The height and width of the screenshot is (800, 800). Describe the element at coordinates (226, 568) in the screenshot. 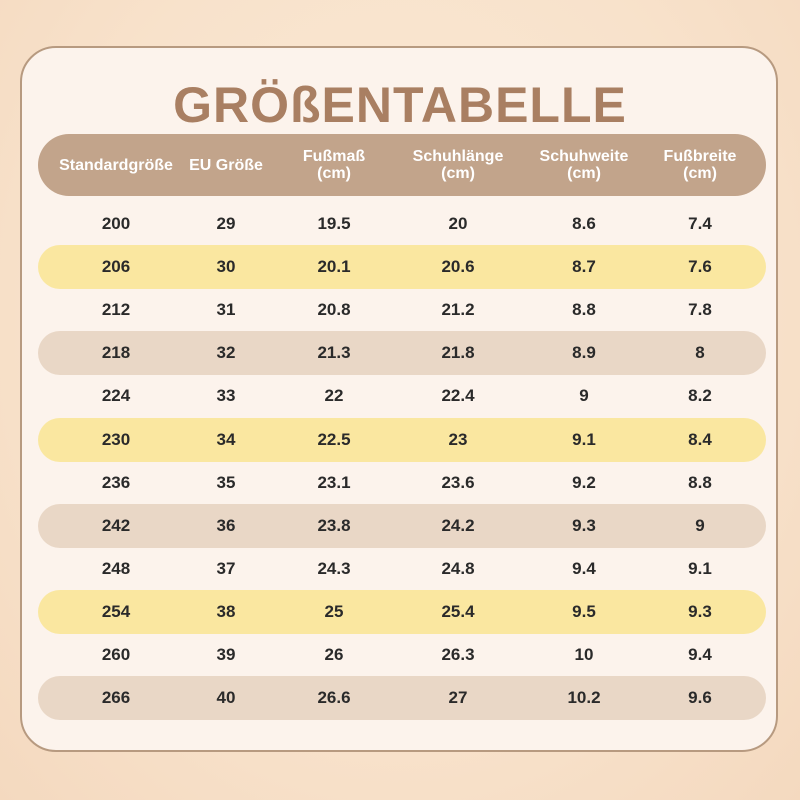

I see `table-cell: 37` at that location.